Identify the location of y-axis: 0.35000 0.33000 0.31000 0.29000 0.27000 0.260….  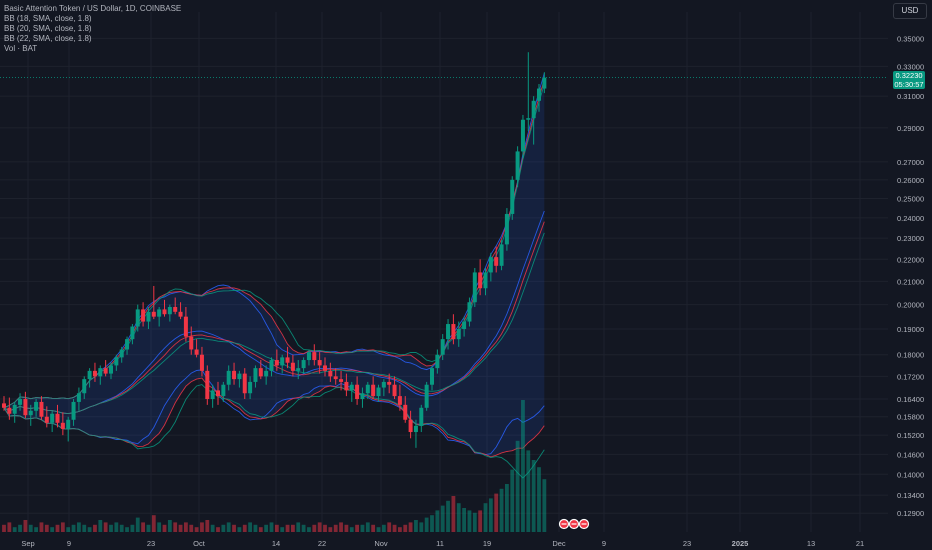
(910, 275).